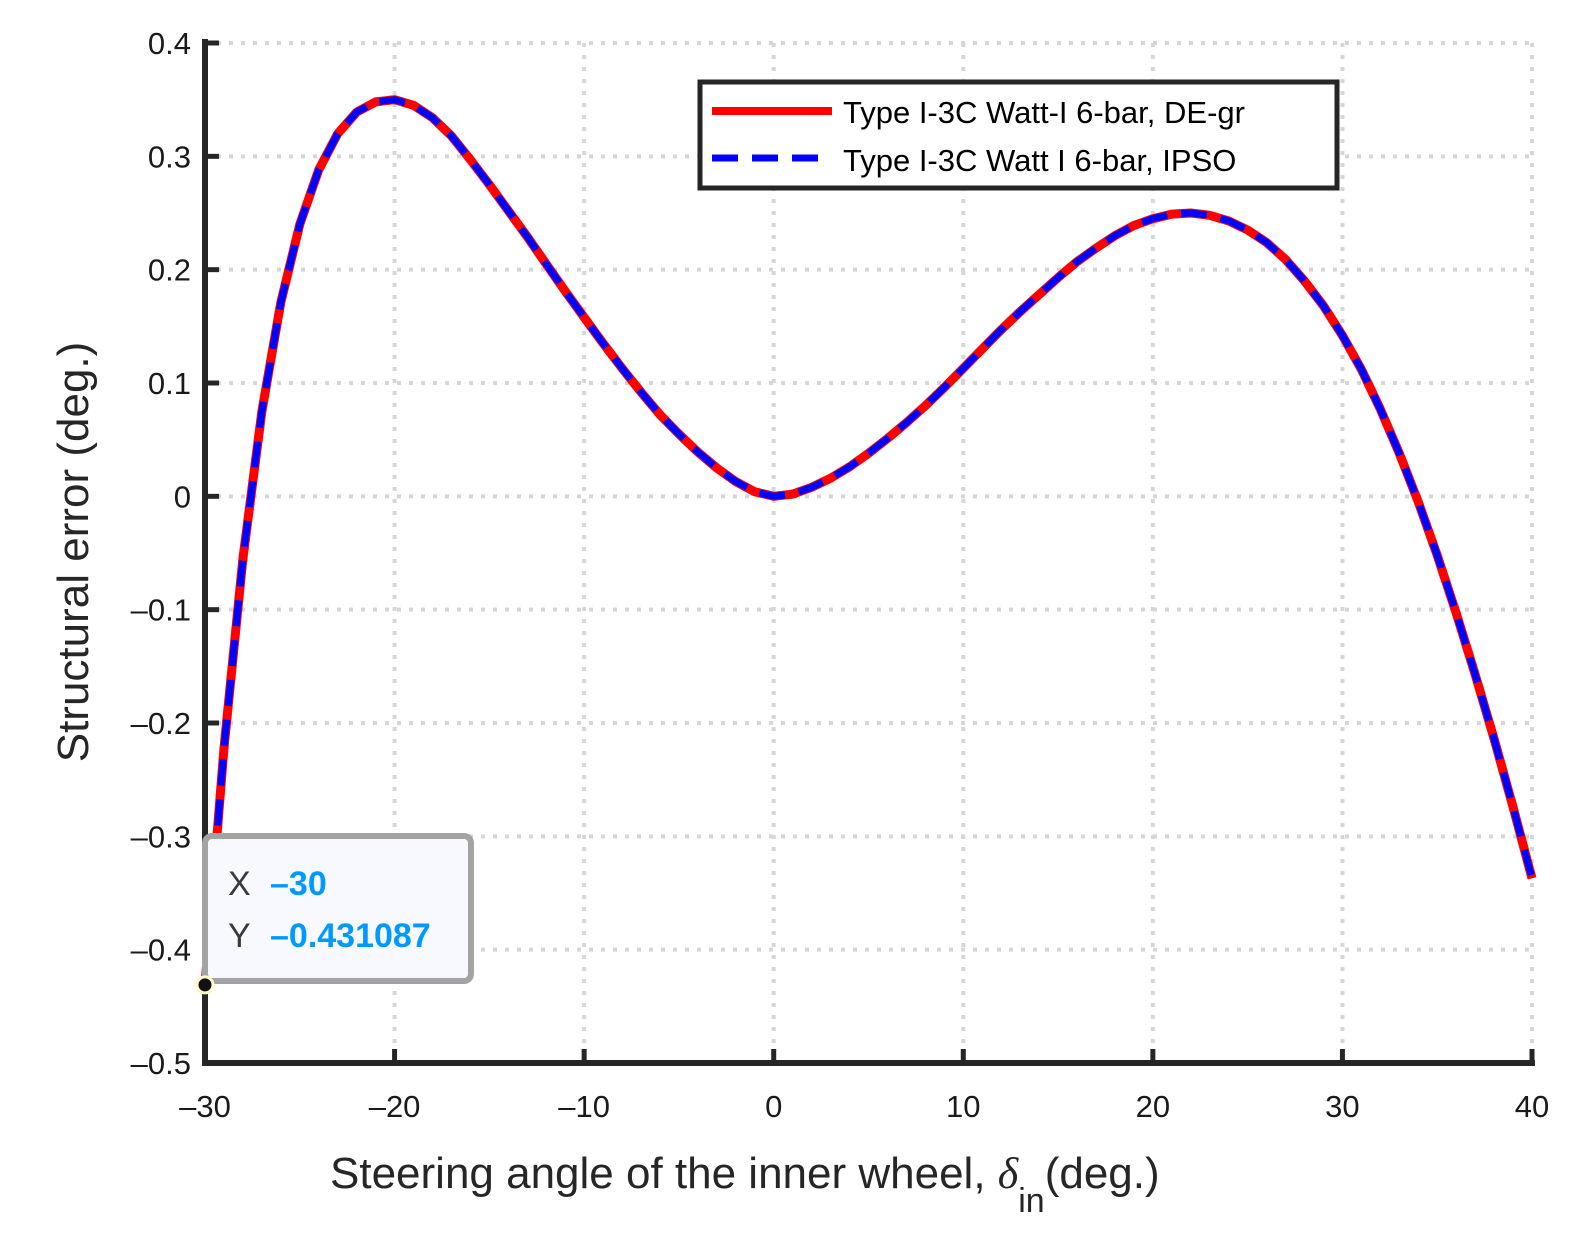 This screenshot has height=1244, width=1580. I want to click on y-tick-label-9: 0.4, so click(169, 43).